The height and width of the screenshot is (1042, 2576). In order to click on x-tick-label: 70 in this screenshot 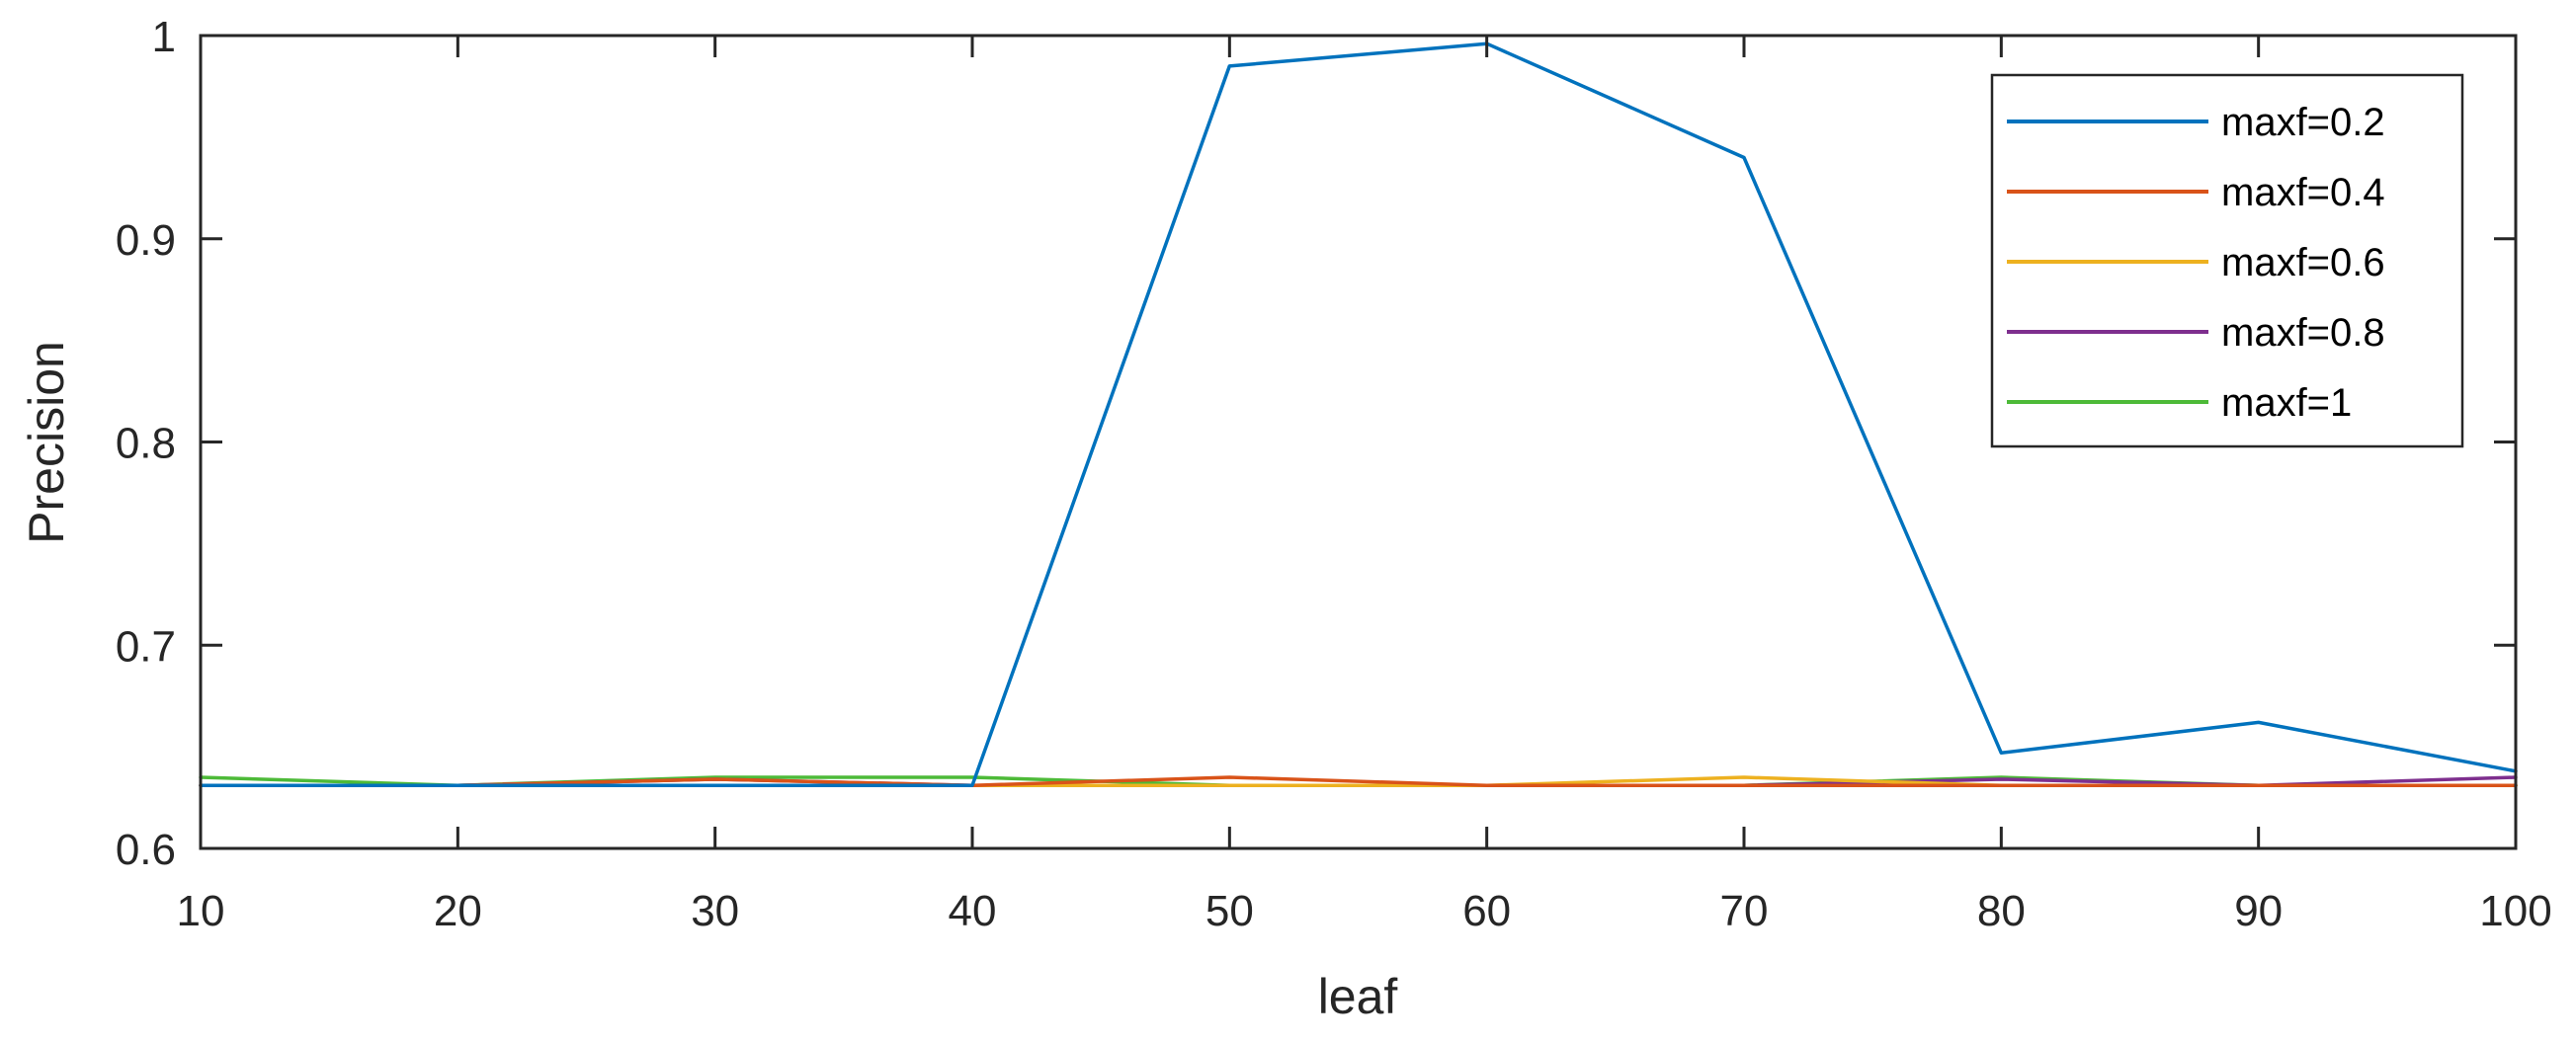, I will do `click(1744, 911)`.